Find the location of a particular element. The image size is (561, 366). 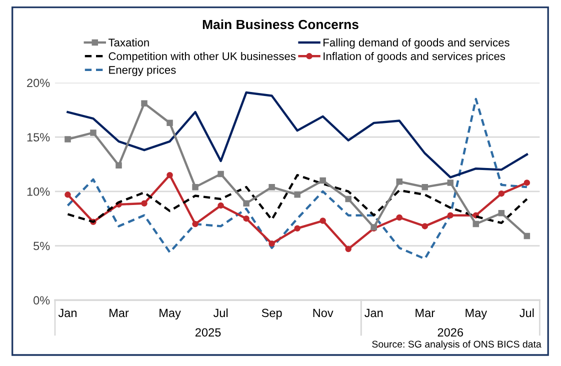

source-note: Source: SG analysis of ONS BICS data is located at coordinates (457, 345).